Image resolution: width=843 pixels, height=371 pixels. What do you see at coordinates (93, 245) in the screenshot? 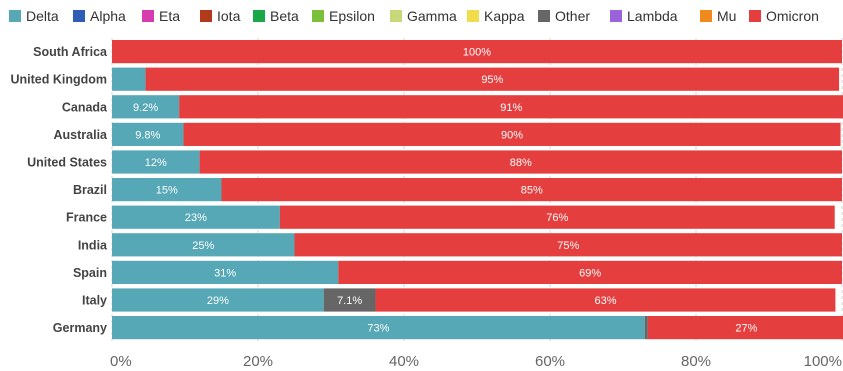
I see `country-label-india: India` at bounding box center [93, 245].